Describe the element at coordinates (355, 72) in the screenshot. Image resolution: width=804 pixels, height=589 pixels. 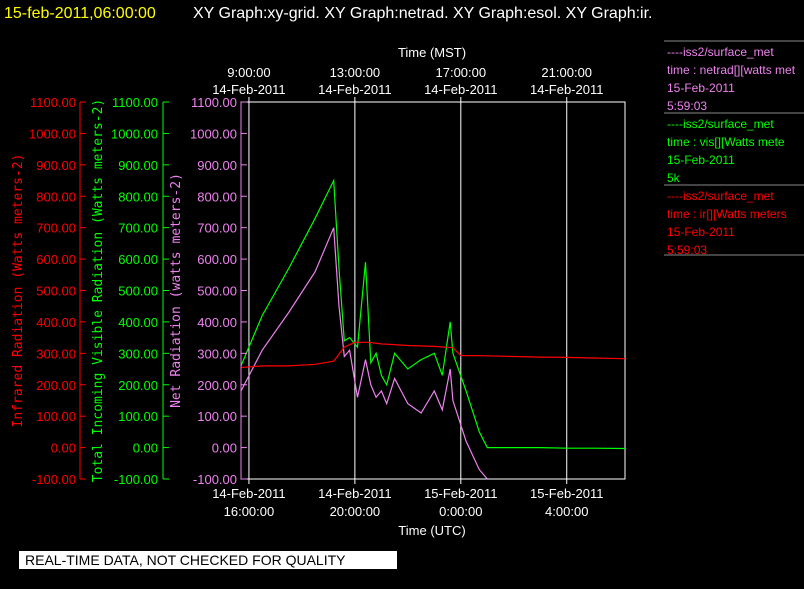
I see `top-tick-time: 13:00:00` at that location.